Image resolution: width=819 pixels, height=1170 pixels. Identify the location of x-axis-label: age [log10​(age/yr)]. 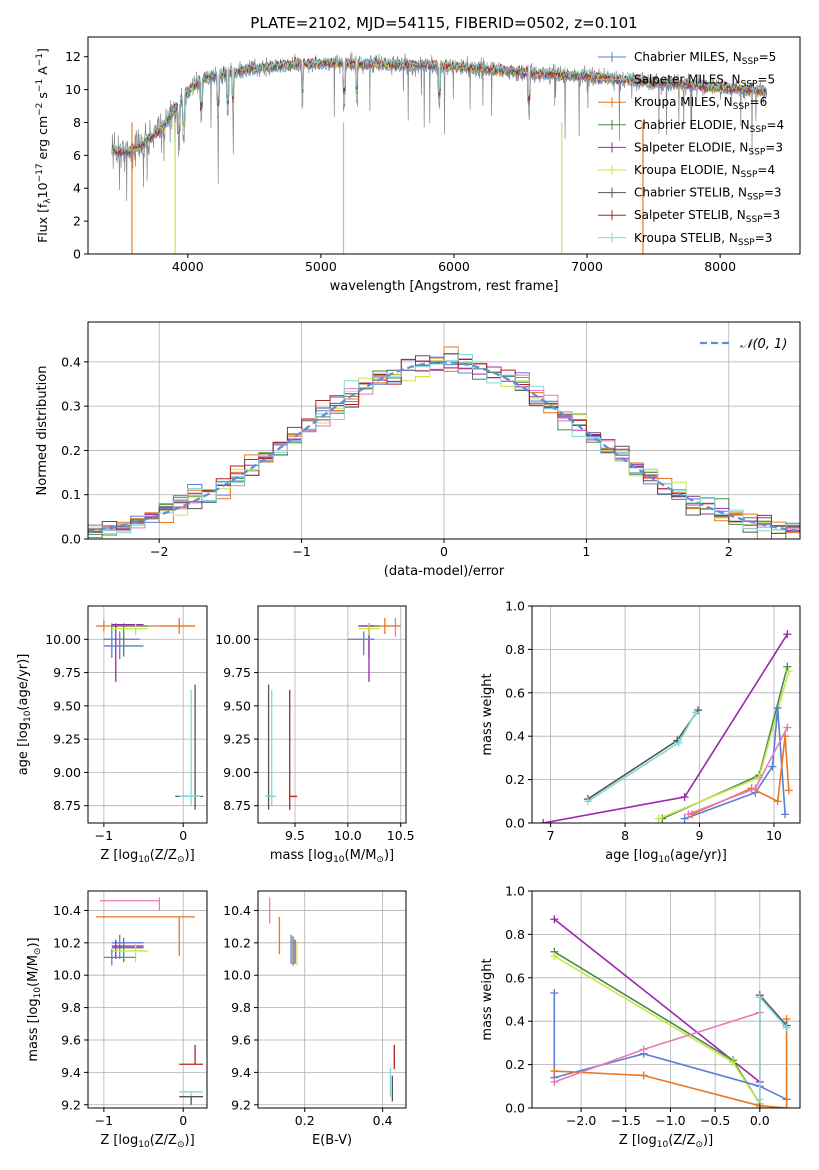
(666, 856).